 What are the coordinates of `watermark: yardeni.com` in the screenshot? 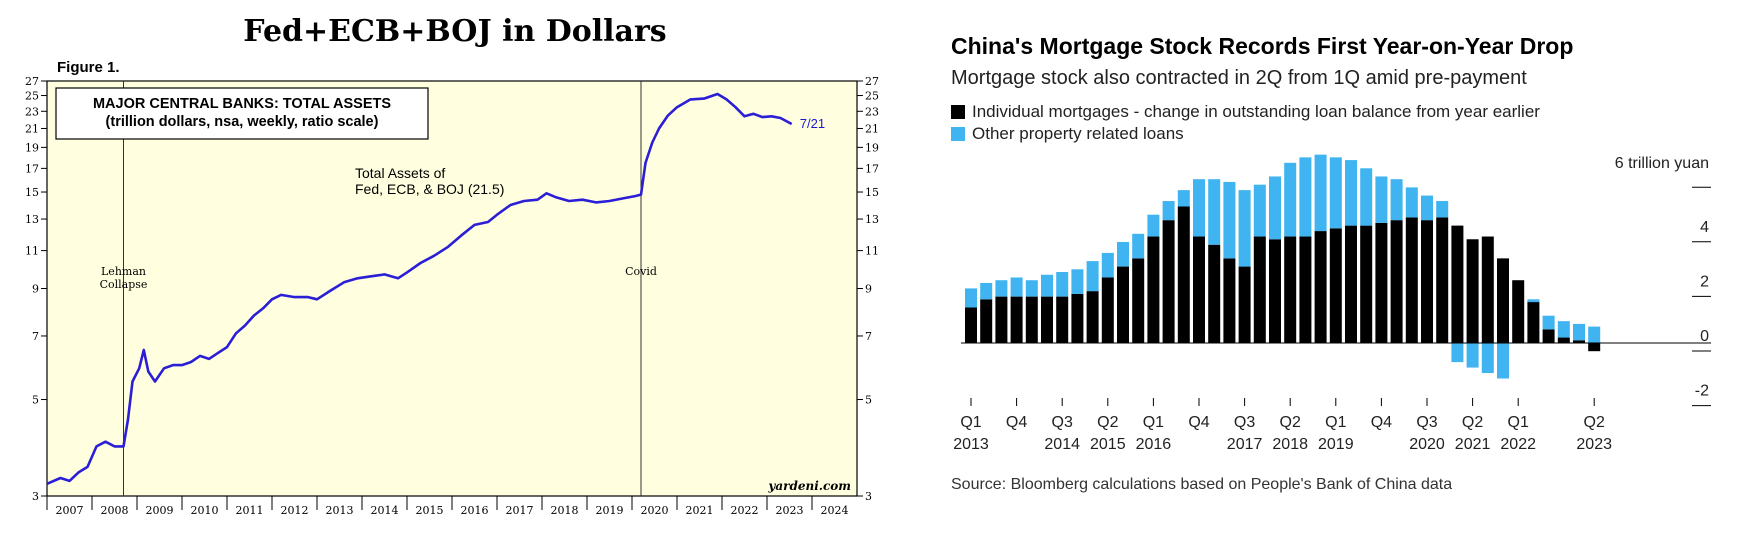 It's located at (809, 486).